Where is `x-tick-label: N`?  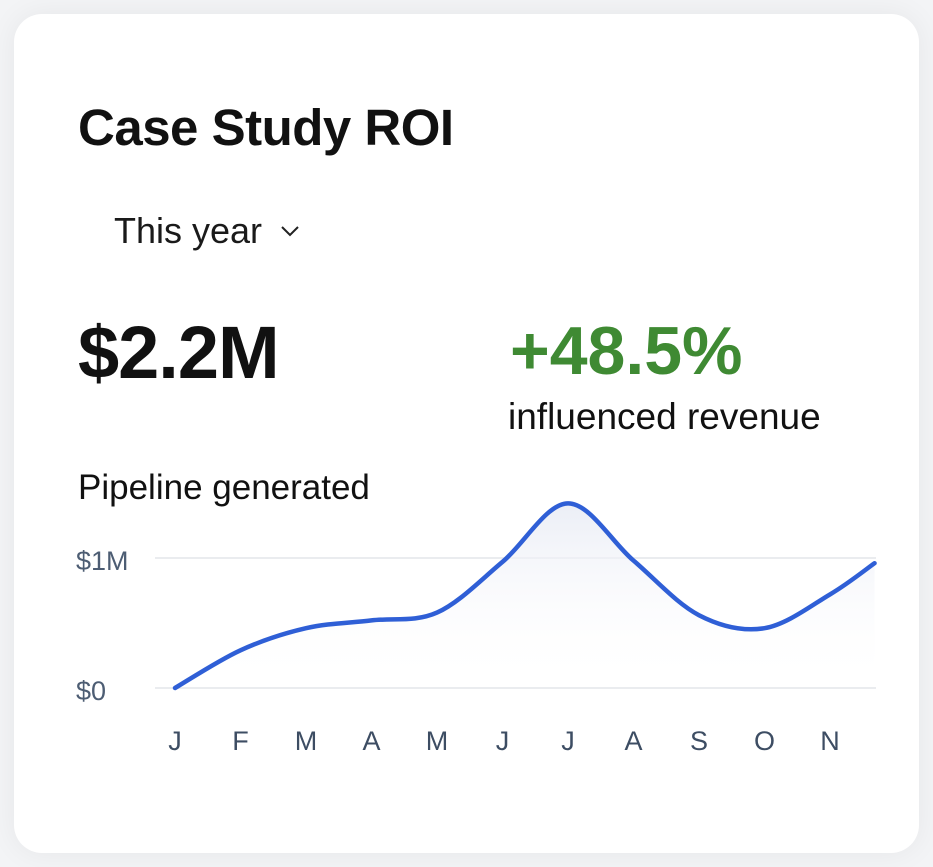
x-tick-label: N is located at coordinates (830, 741).